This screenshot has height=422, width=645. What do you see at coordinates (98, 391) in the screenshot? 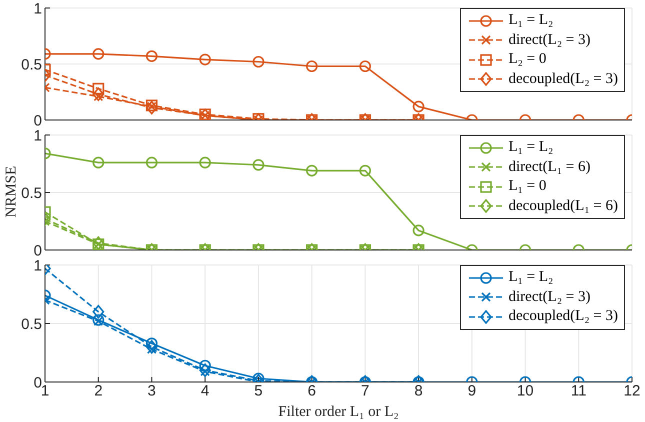
I see `x-tick-label: 2` at bounding box center [98, 391].